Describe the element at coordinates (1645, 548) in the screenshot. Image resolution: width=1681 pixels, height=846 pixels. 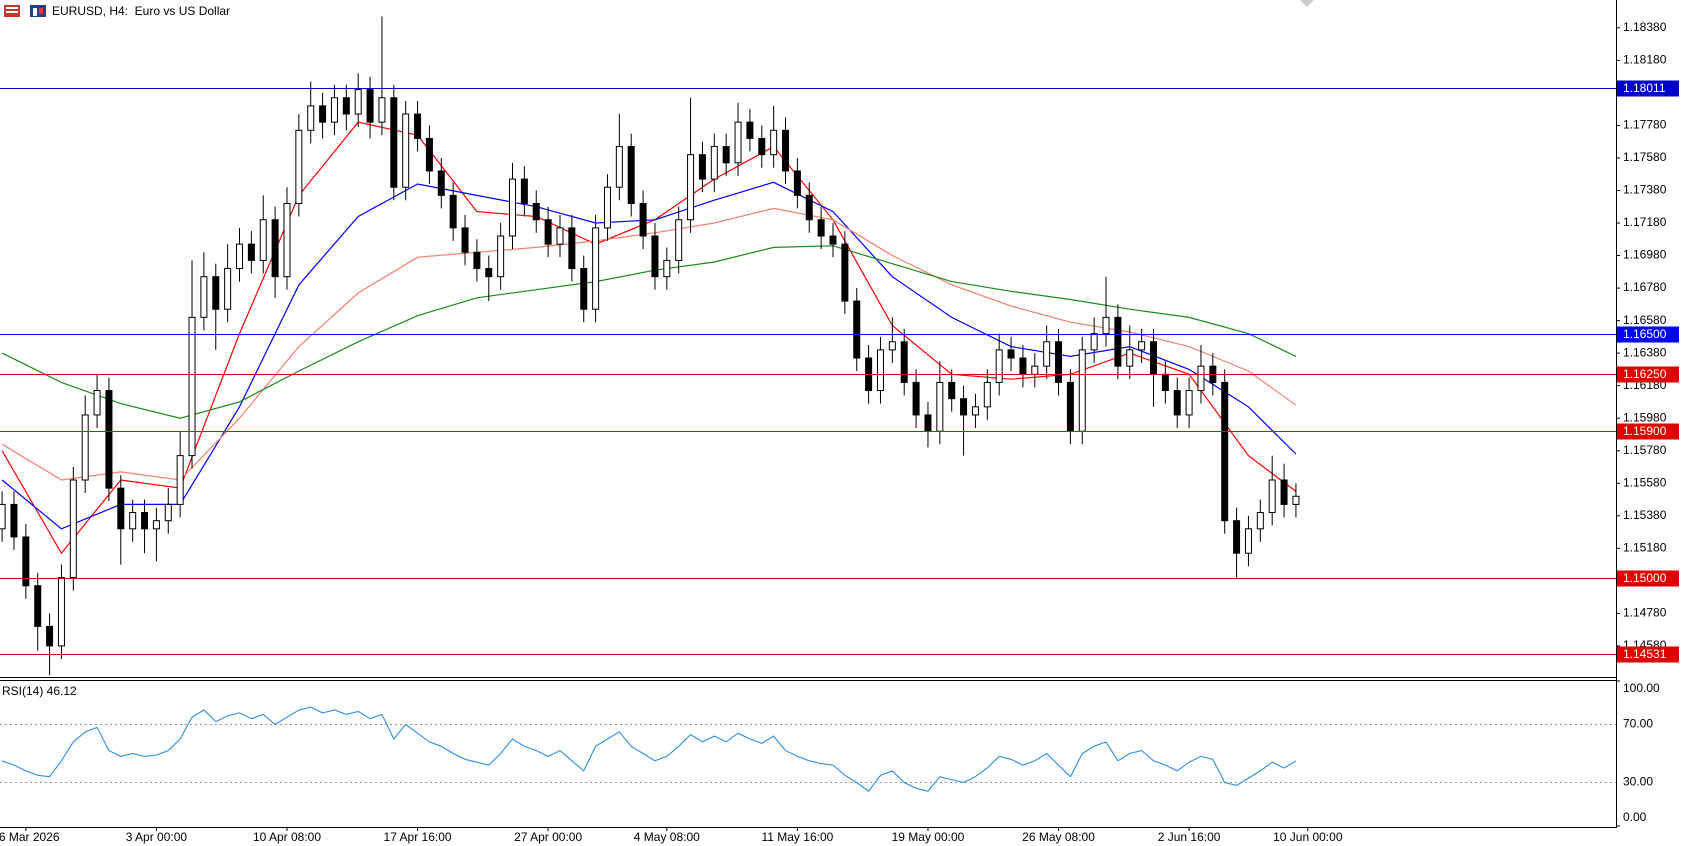
I see `y-tick-label: 1.15180` at that location.